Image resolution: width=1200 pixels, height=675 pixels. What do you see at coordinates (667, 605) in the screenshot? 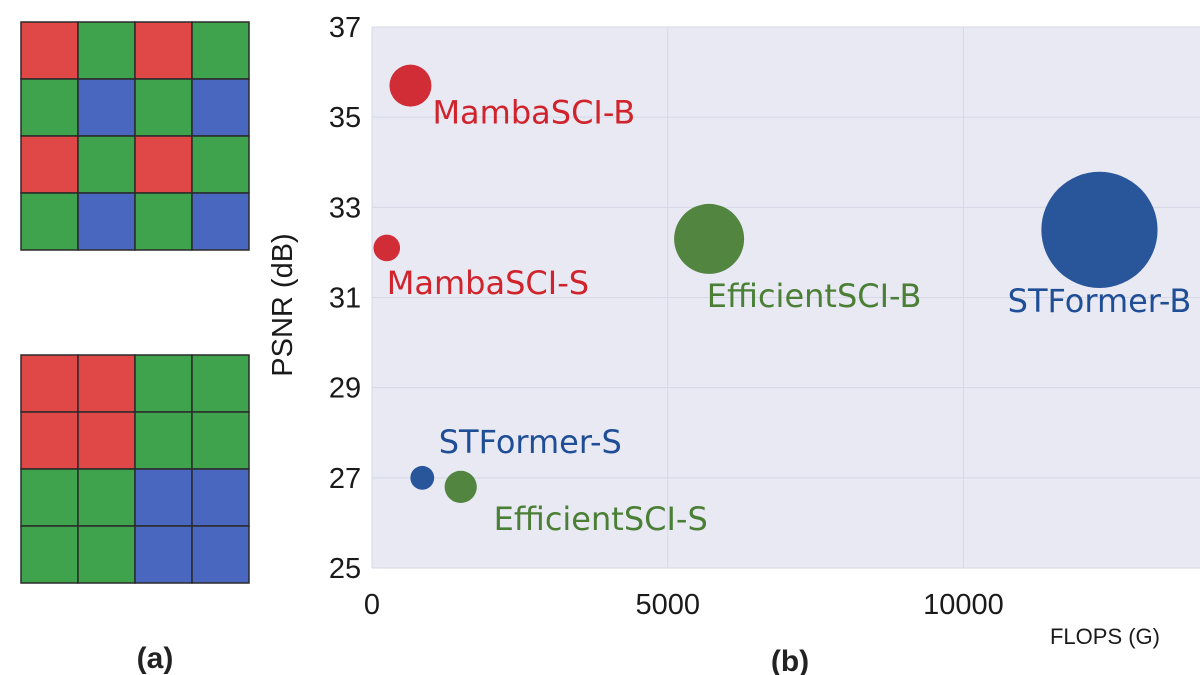
I see `x-tick-label: 5000` at bounding box center [667, 605].